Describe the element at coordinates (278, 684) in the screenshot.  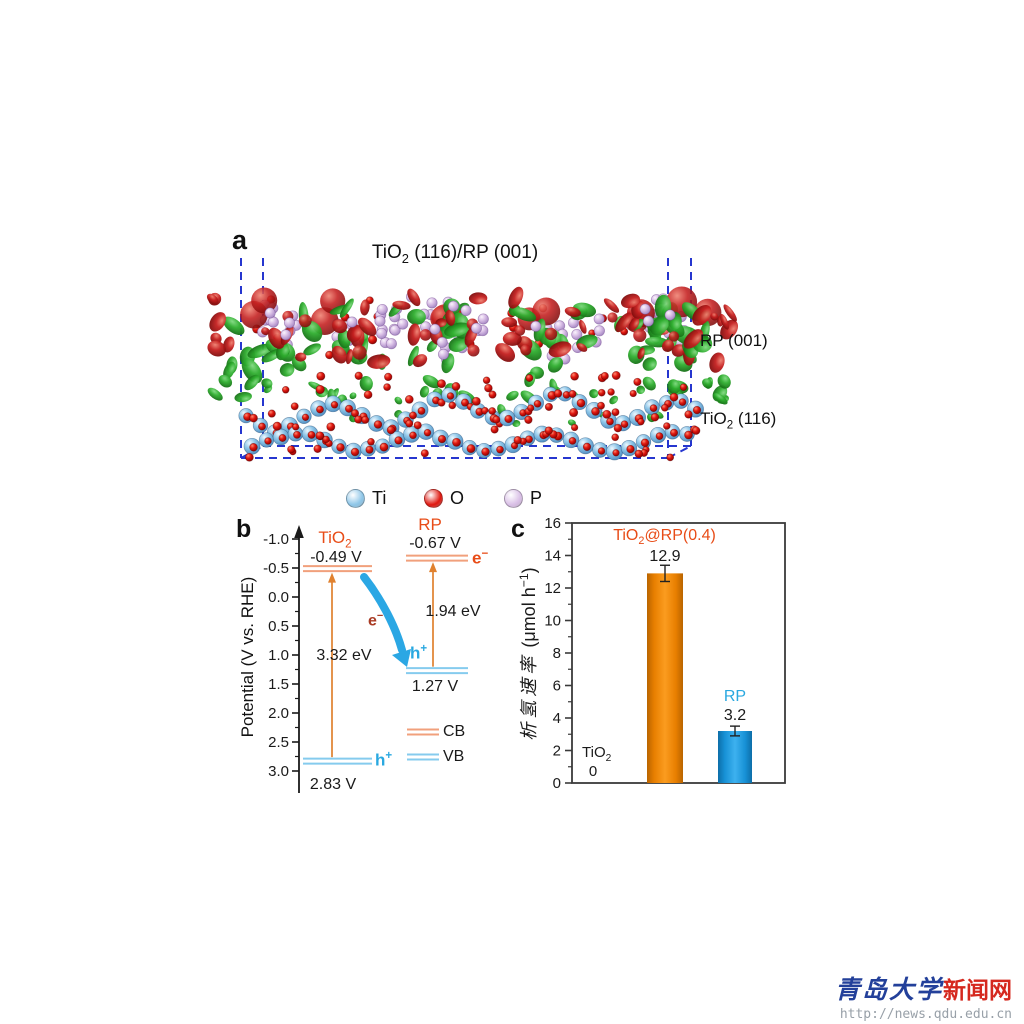
I see `svg-text: 1.5` at that location.